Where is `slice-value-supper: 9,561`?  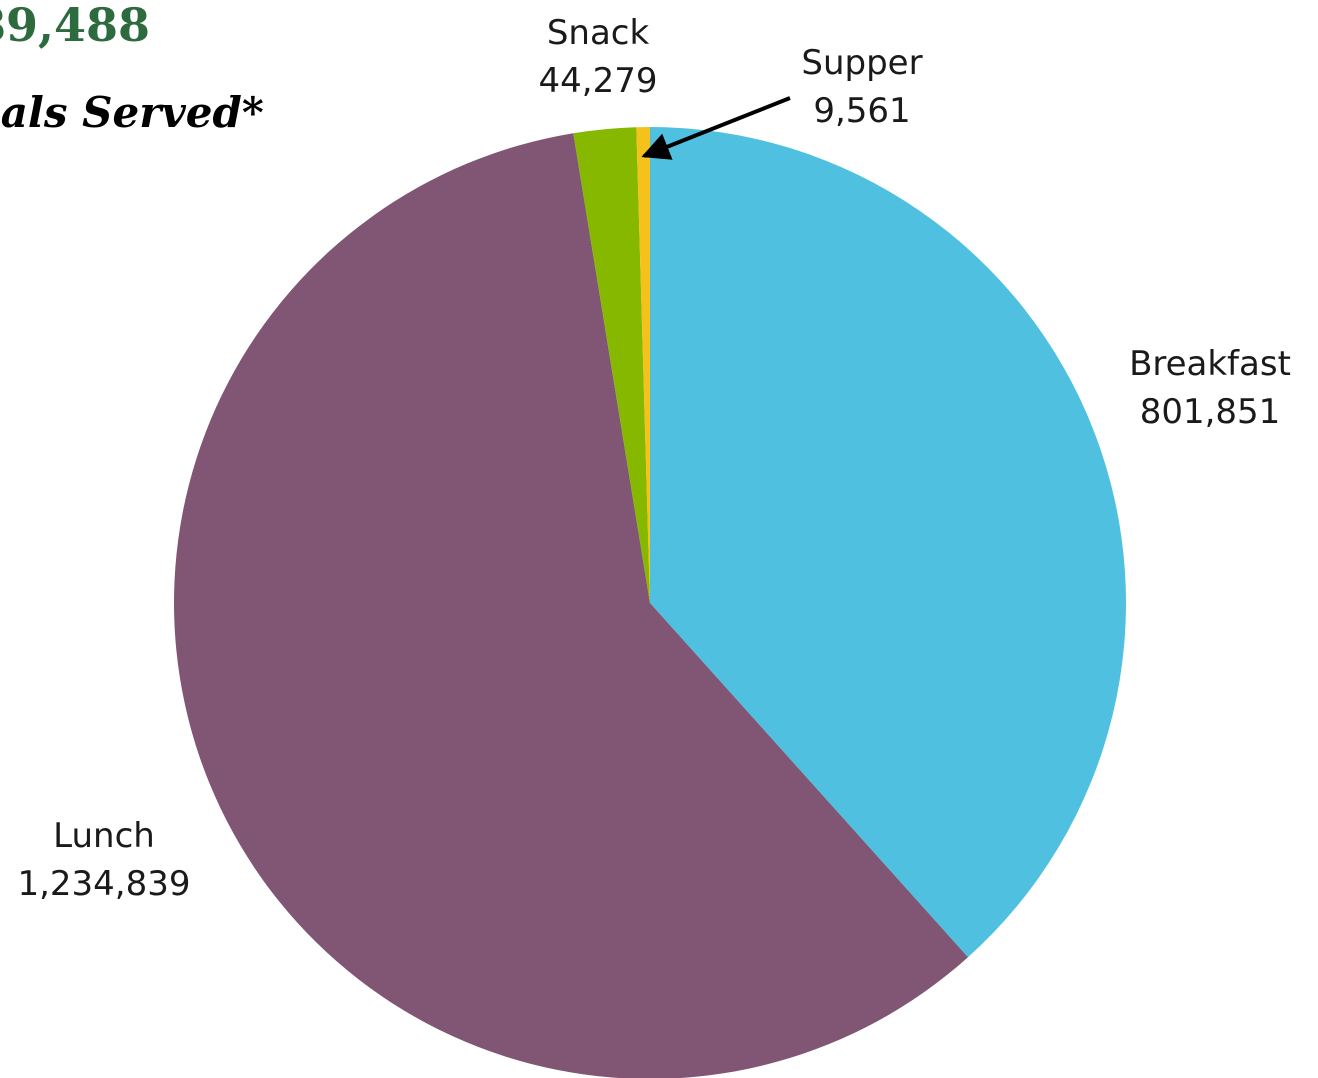
slice-value-supper: 9,561 is located at coordinates (861, 111).